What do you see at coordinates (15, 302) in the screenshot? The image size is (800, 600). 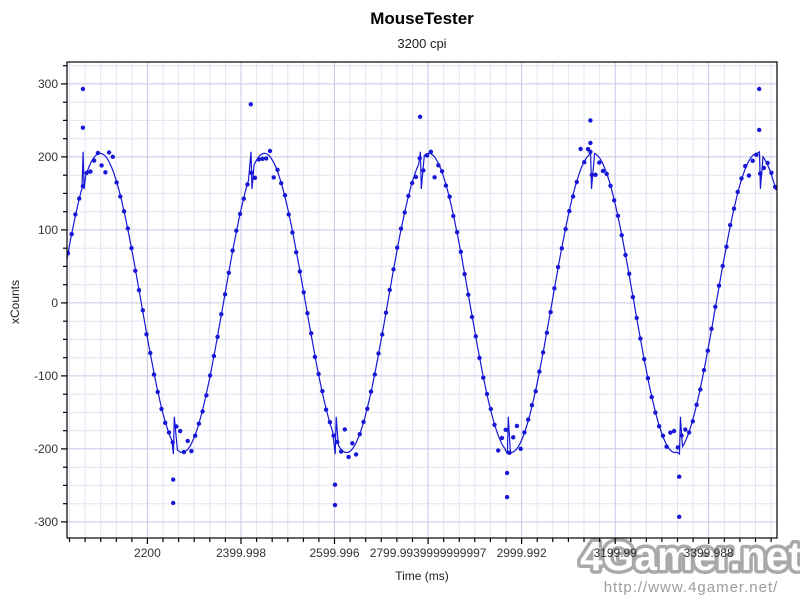 I see `y-axis-label: xCounts` at bounding box center [15, 302].